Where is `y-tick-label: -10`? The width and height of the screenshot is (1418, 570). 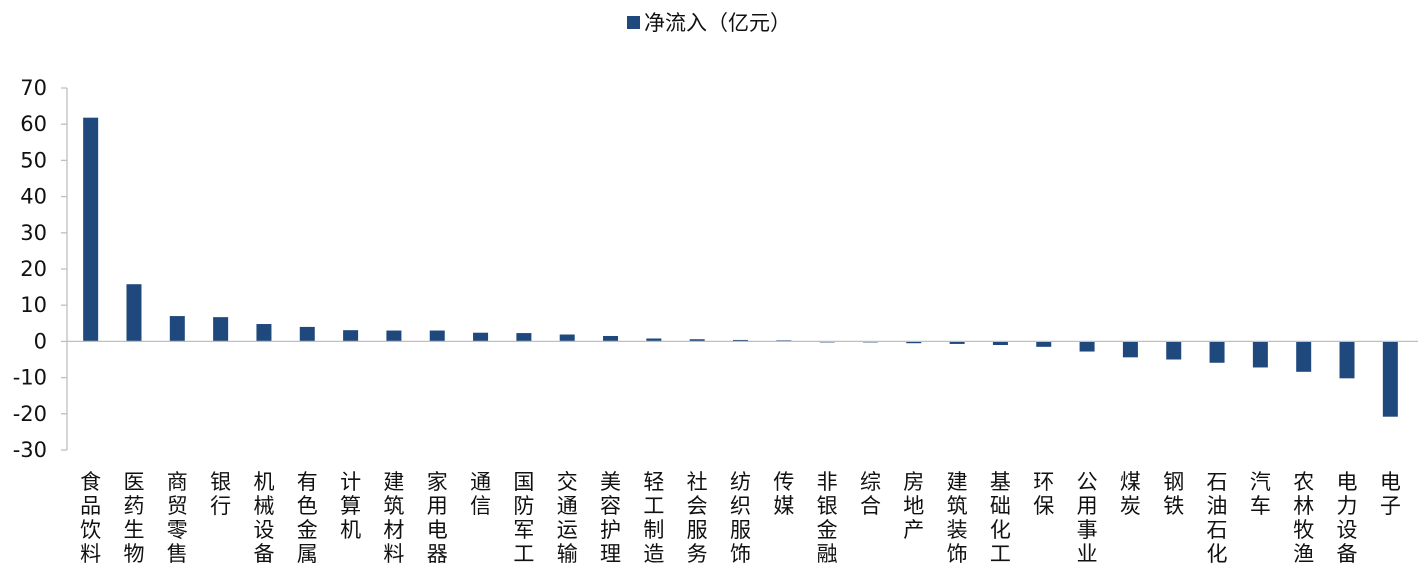 y-tick-label: -10 is located at coordinates (30, 378).